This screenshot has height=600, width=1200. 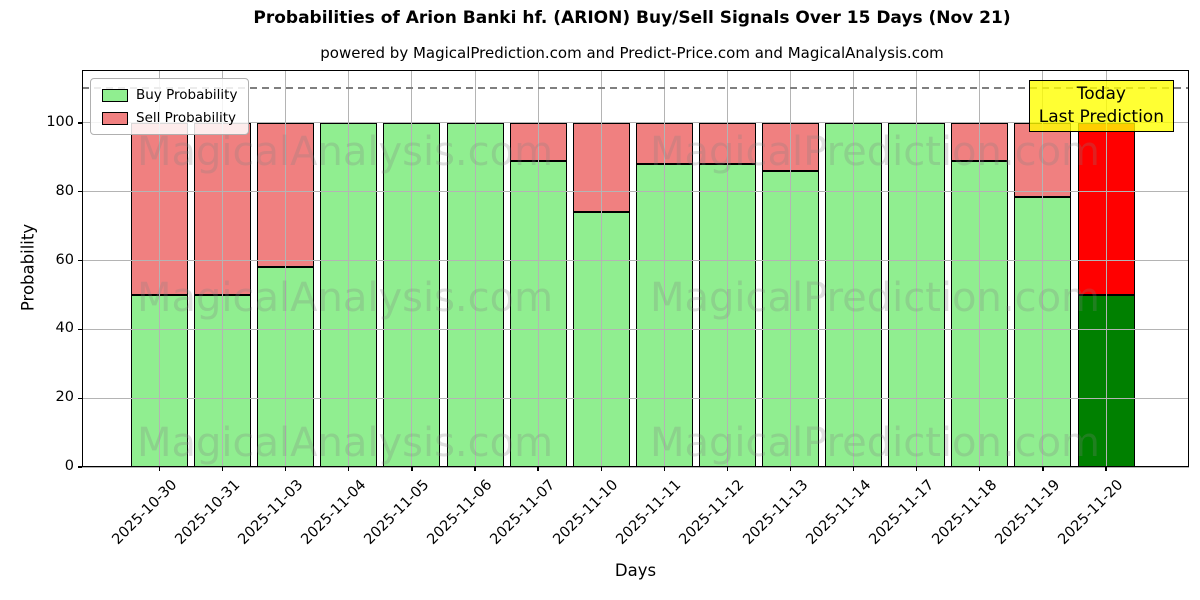 What do you see at coordinates (69, 466) in the screenshot?
I see `y-tick-label: 0` at bounding box center [69, 466].